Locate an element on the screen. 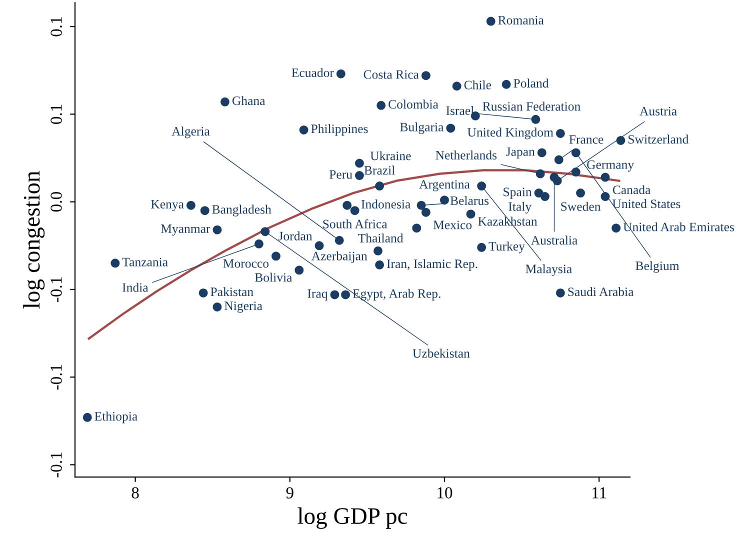 The image size is (750, 539). annotation: Mexico is located at coordinates (452, 225).